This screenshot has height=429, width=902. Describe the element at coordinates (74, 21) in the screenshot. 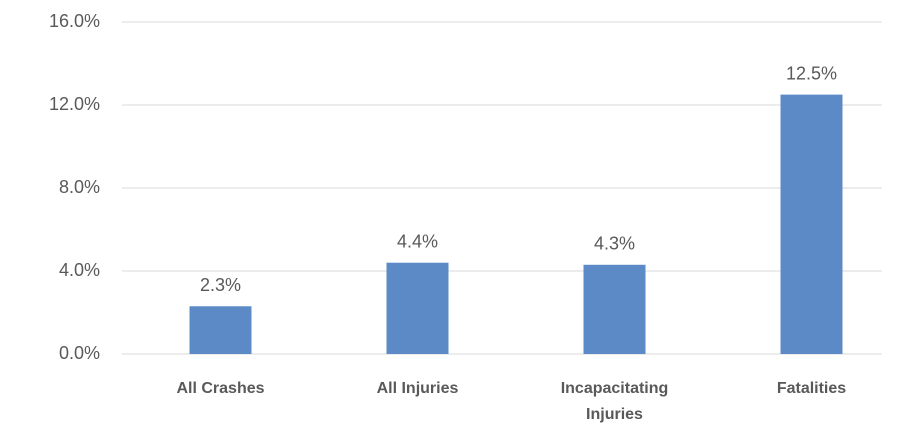

I see `y-tick-label: 16.0%` at that location.